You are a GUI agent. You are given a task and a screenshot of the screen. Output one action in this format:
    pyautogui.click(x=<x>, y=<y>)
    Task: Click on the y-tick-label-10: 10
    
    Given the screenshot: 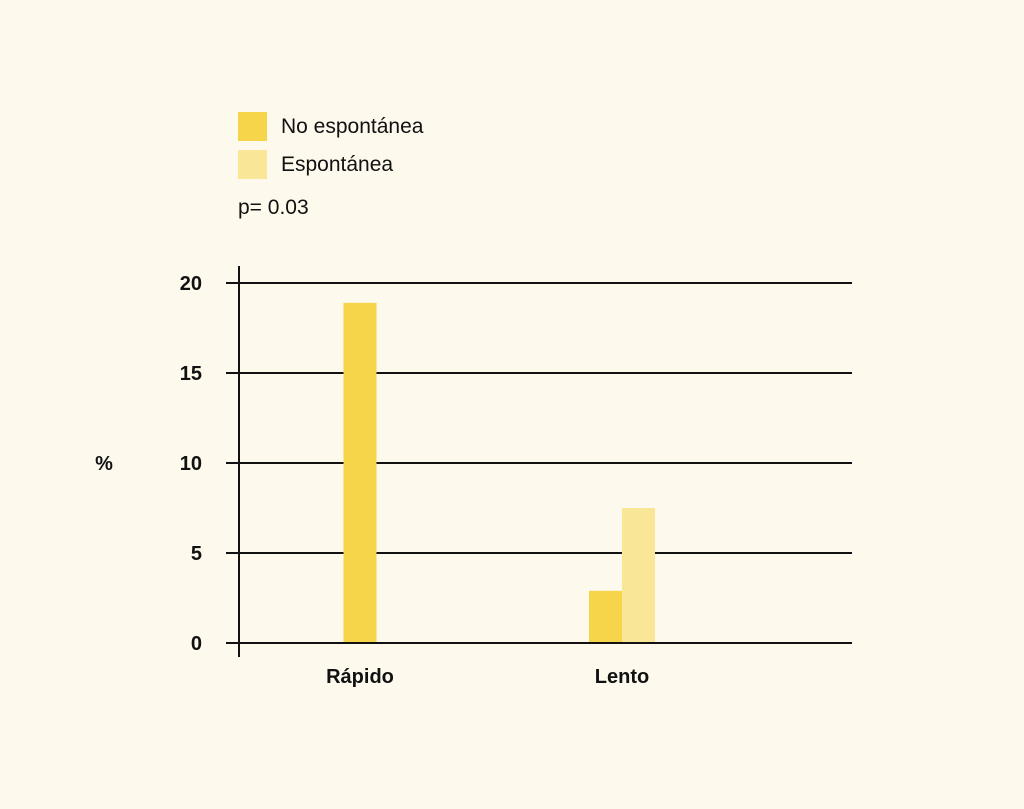 What is the action you would take?
    pyautogui.click(x=191, y=464)
    